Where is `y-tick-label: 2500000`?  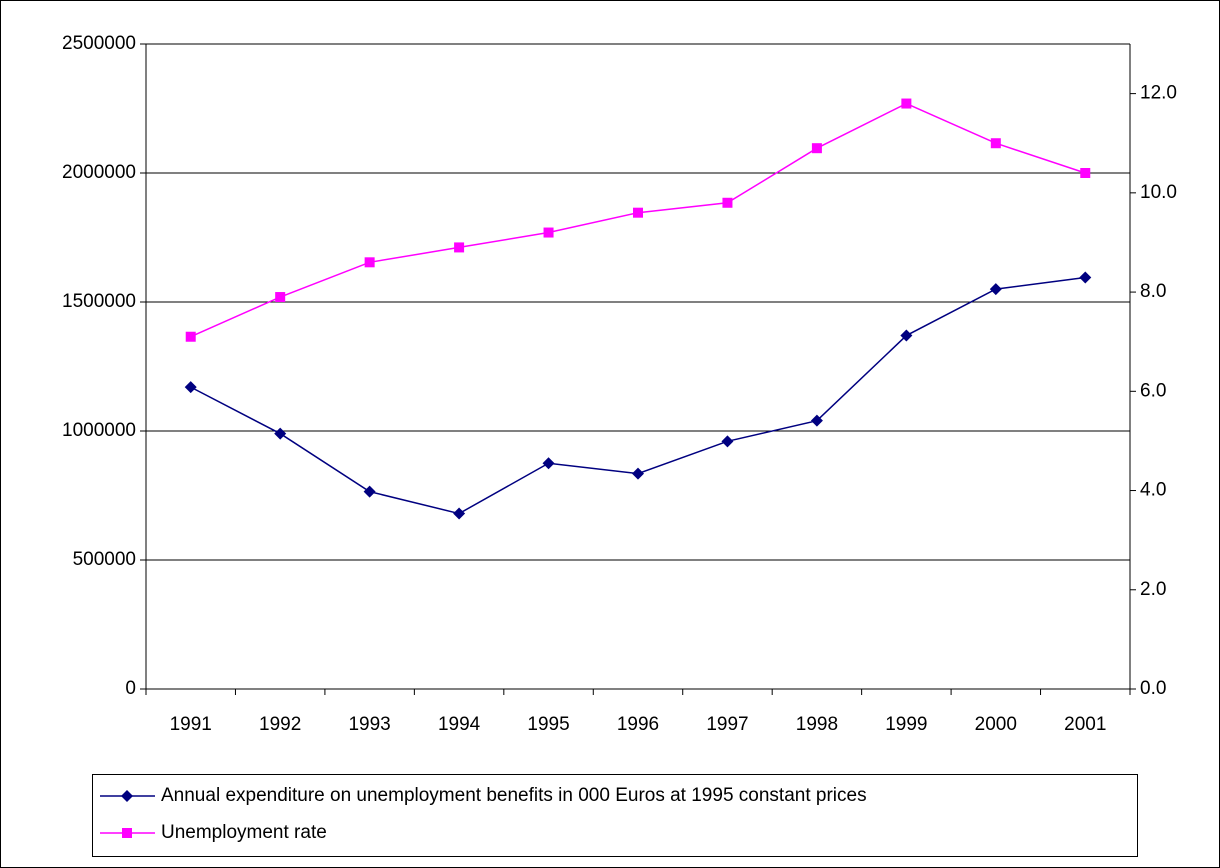
y-tick-label: 2500000 is located at coordinates (99, 43).